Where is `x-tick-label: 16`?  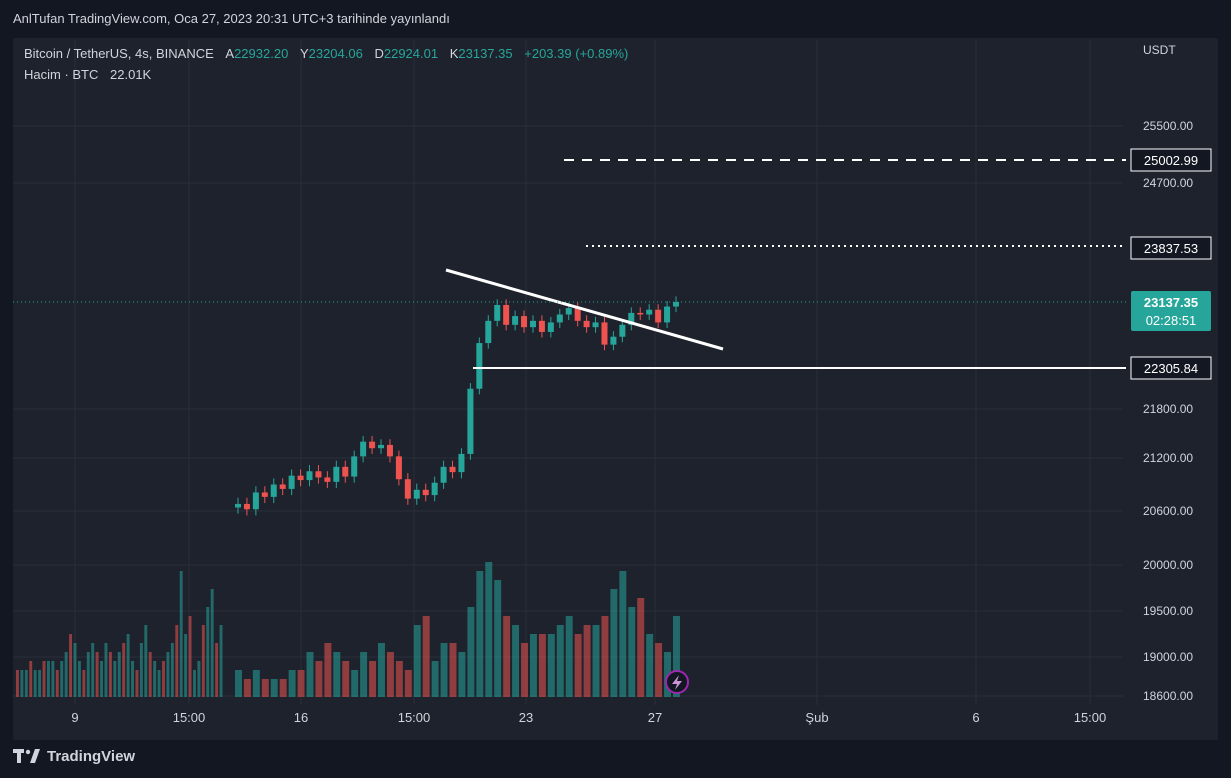 x-tick-label: 16 is located at coordinates (301, 717).